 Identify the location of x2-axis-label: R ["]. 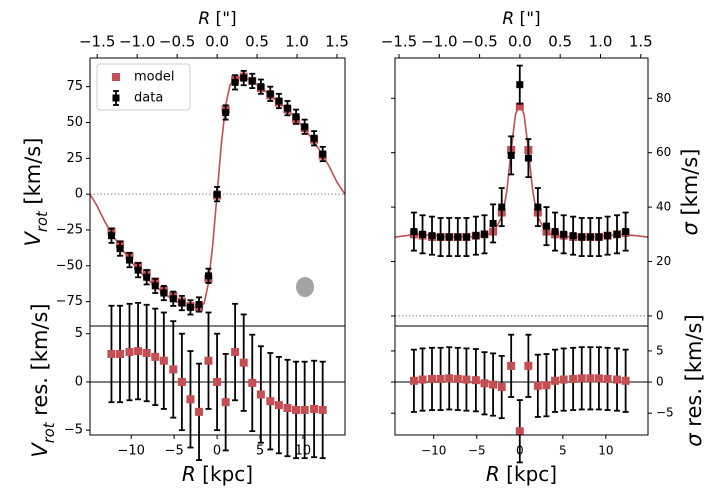
(217, 19).